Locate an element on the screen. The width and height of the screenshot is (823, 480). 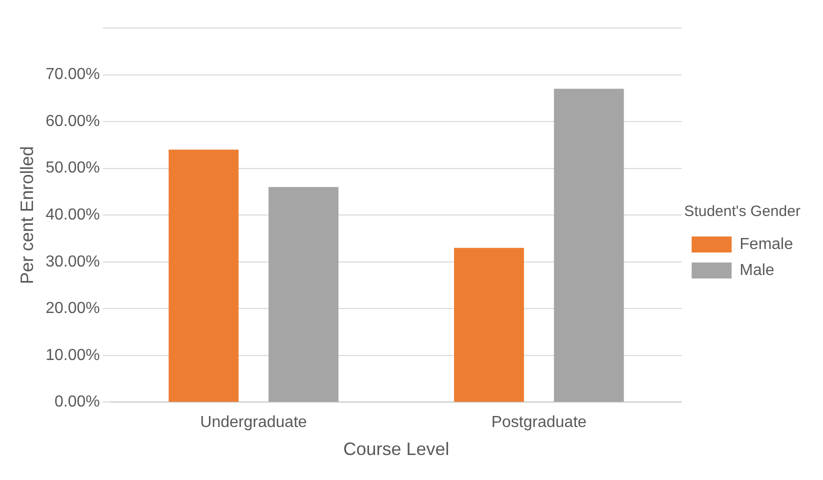
y-tick-label: 40.00% is located at coordinates (73, 215).